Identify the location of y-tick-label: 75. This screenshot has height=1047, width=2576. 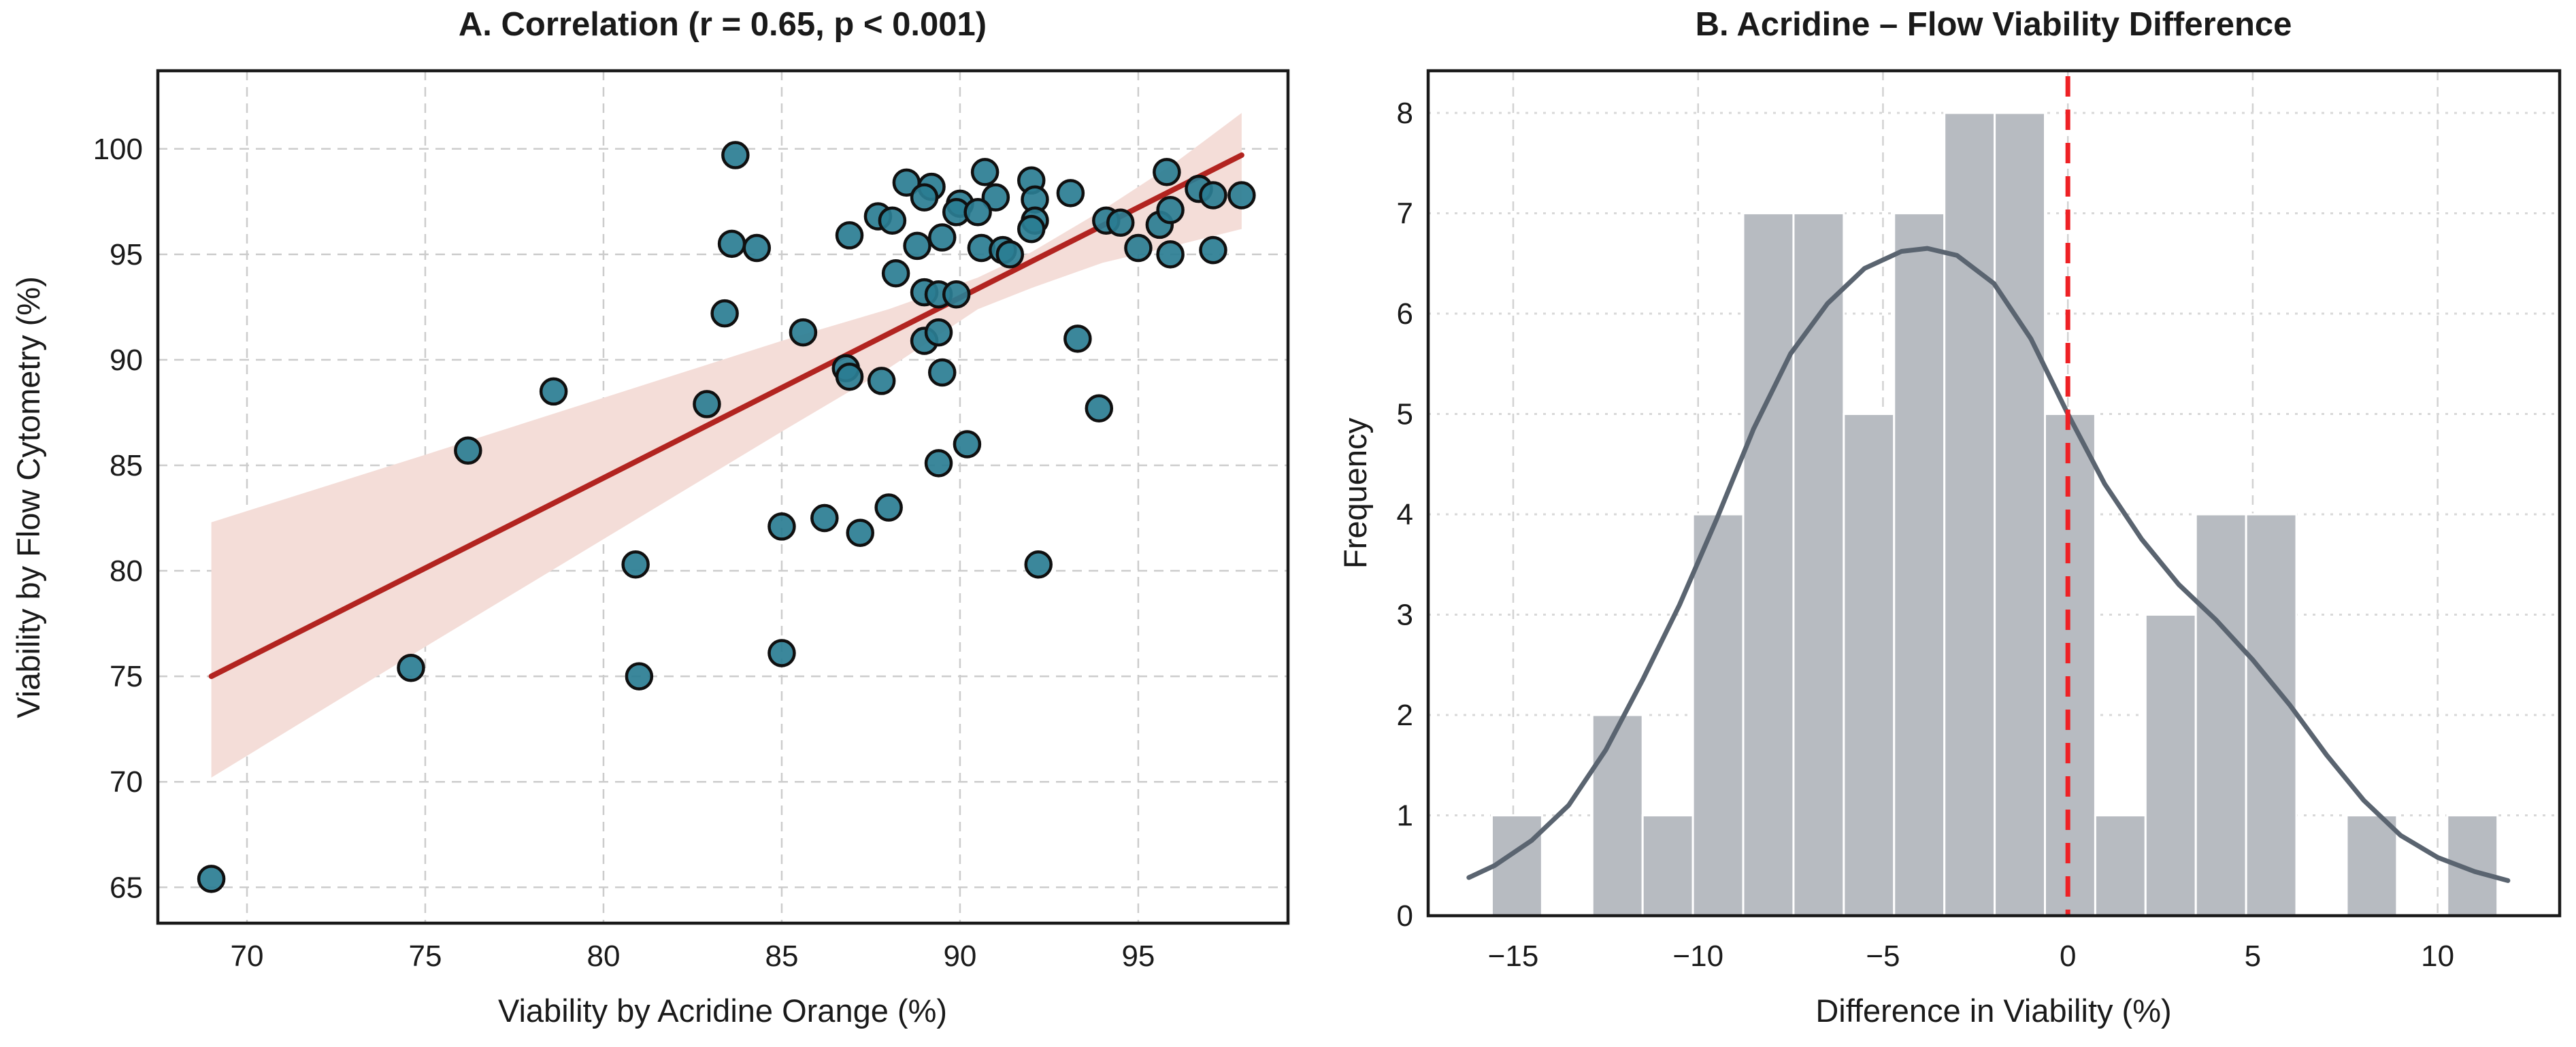
(127, 676).